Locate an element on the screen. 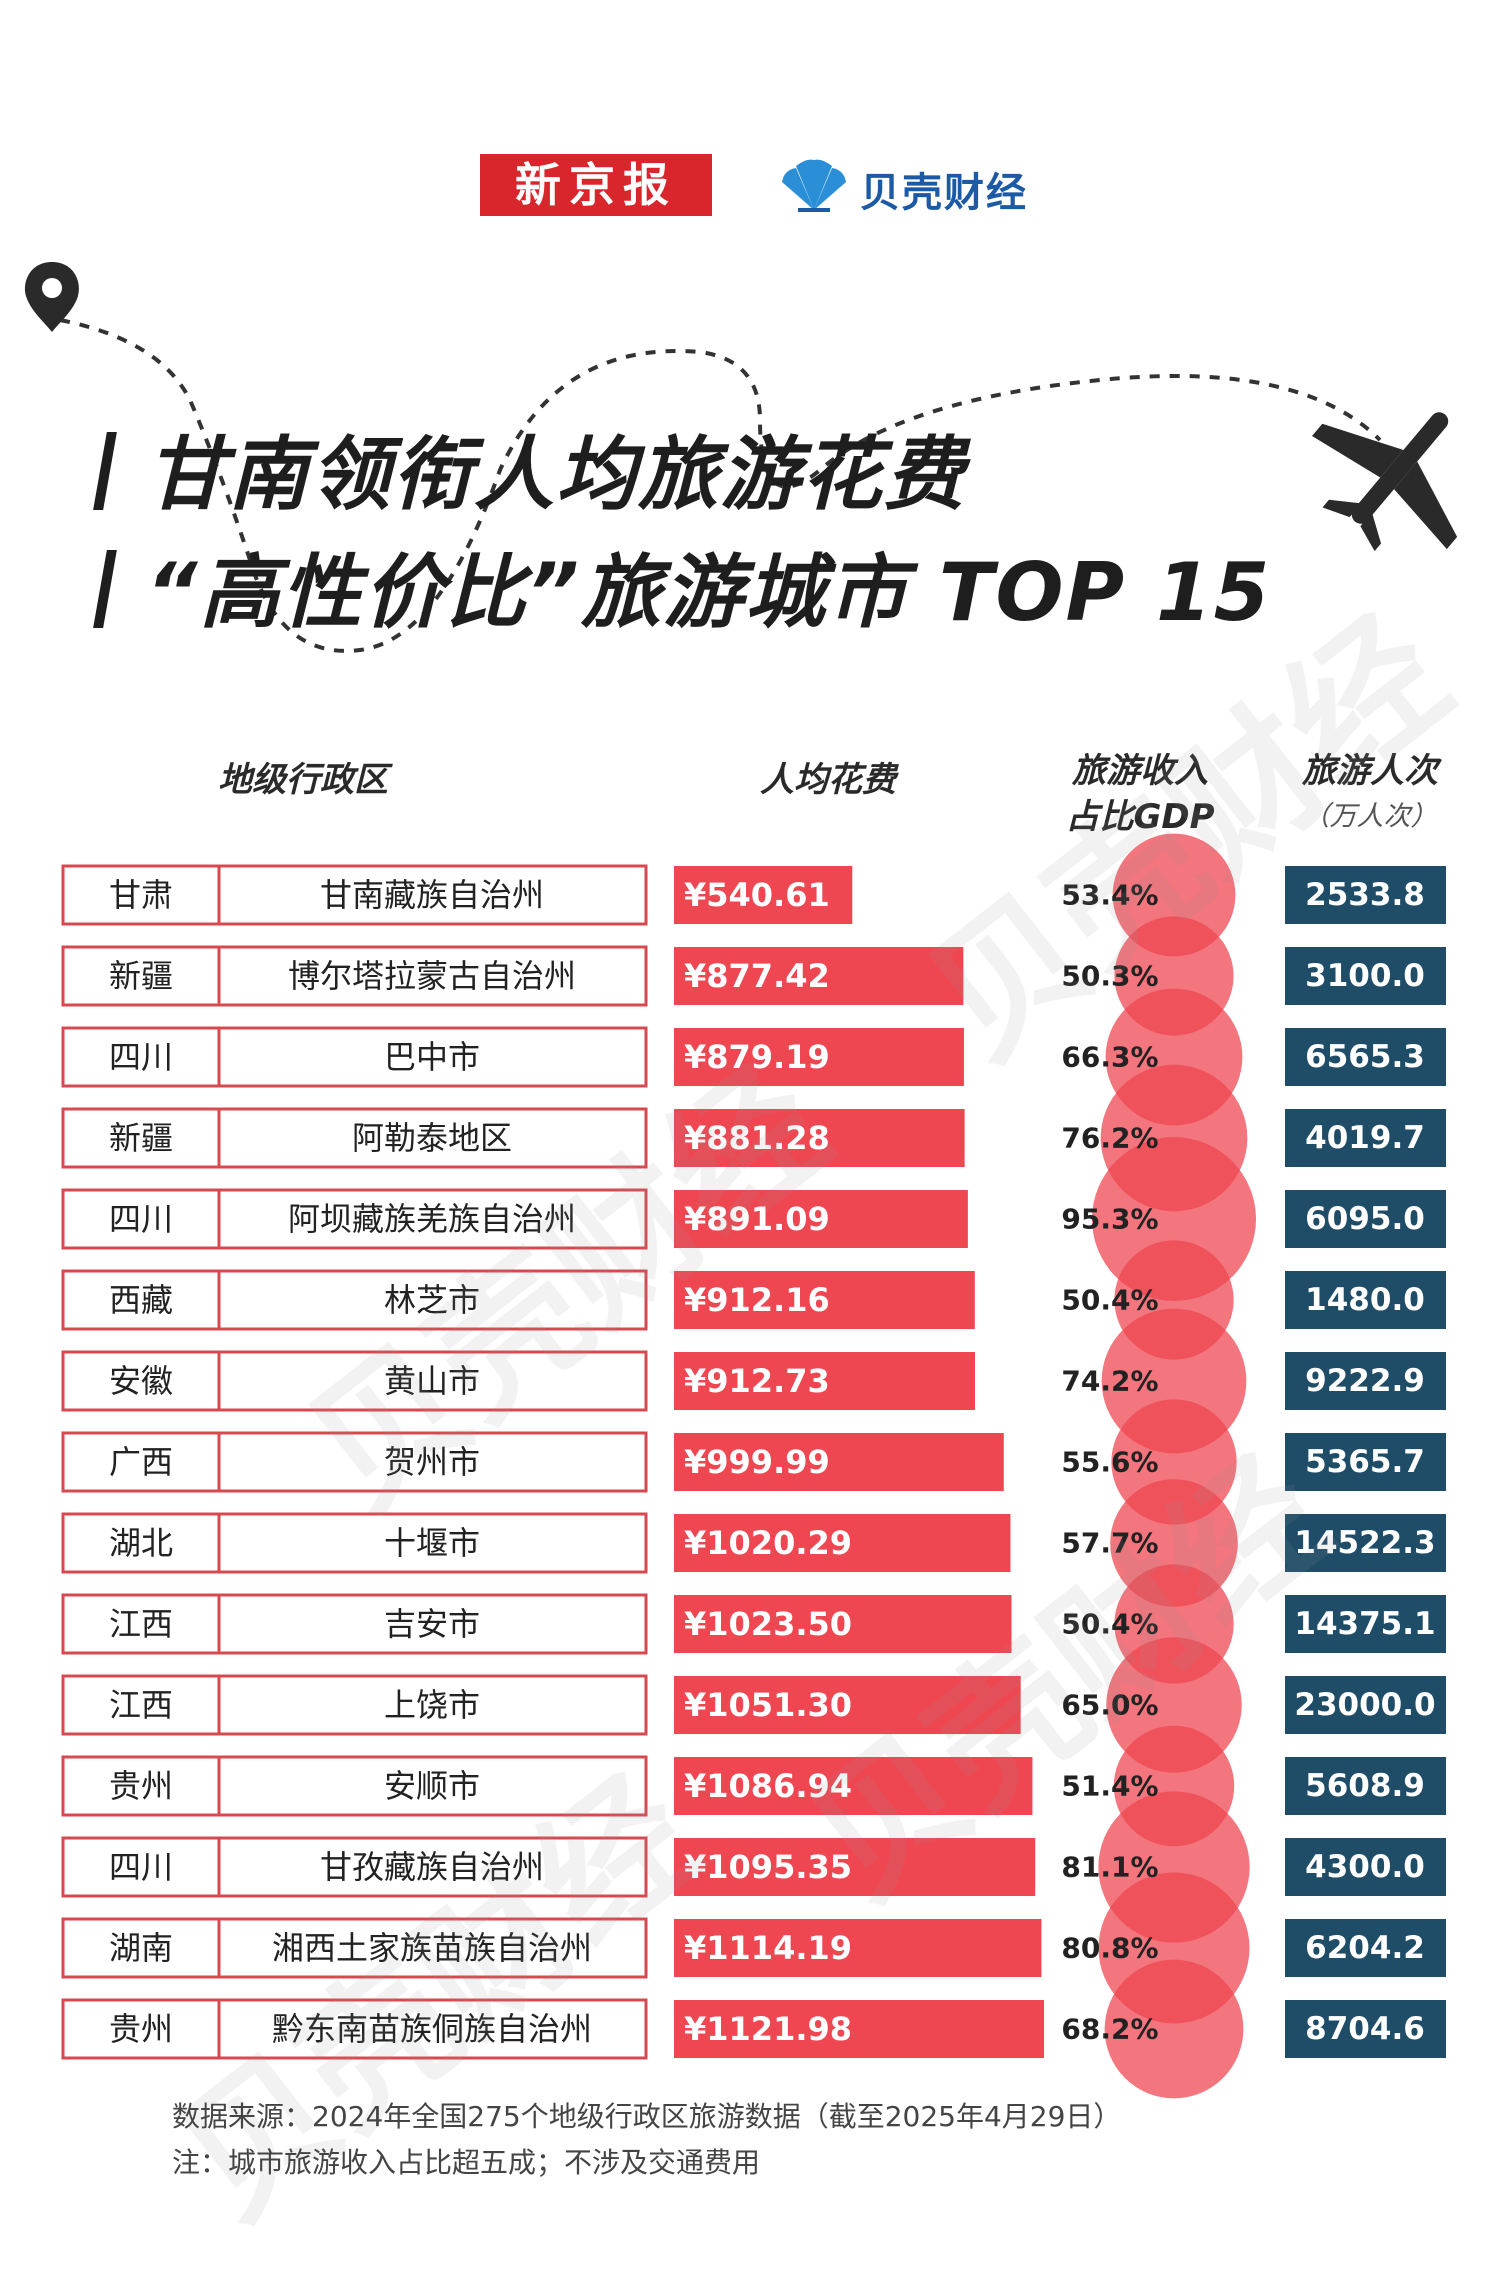 This screenshot has width=1500, height=2296. table-row: 湖北 十堰市 ¥1020.29 14522.3 is located at coordinates (753, 1543).